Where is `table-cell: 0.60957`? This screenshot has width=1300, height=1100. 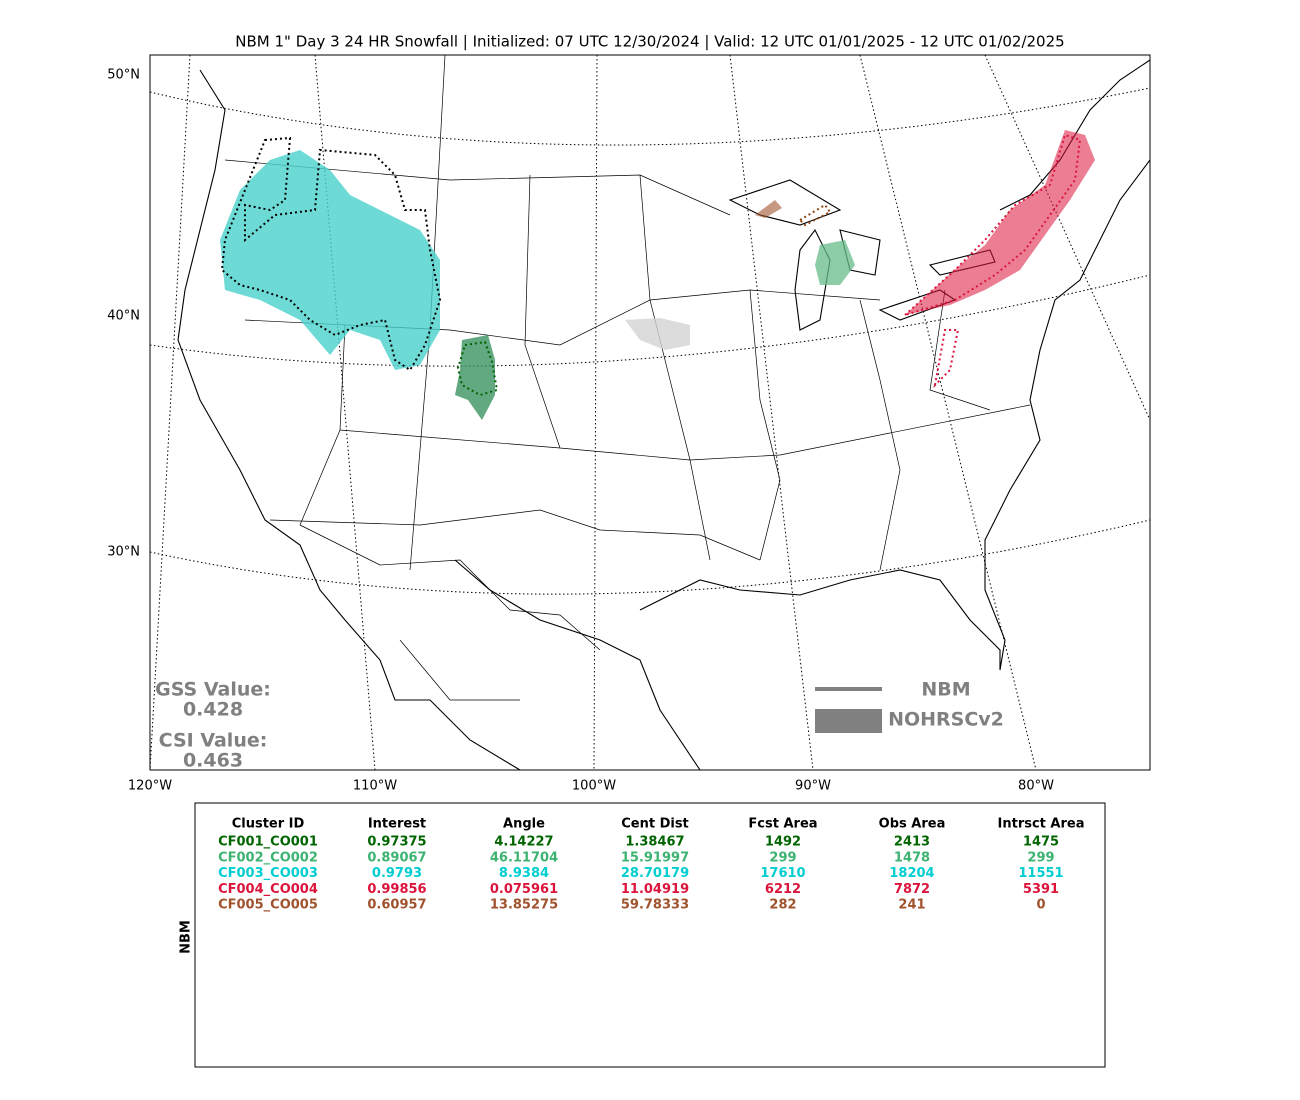 table-cell: 0.60957 is located at coordinates (396, 905).